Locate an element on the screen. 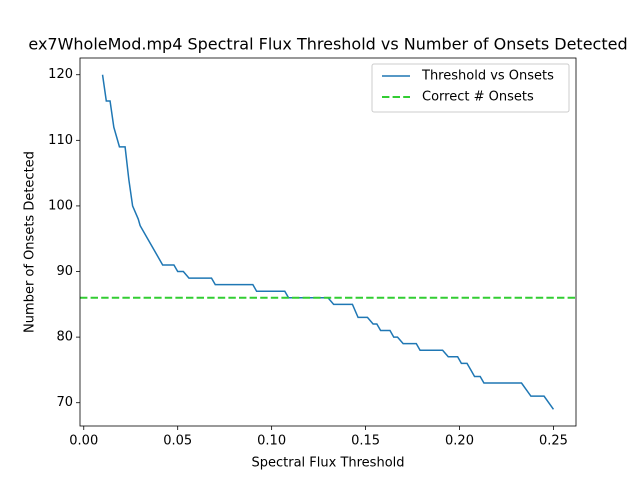 This screenshot has width=640, height=484. x-tick-label: 0.00 is located at coordinates (83, 441).